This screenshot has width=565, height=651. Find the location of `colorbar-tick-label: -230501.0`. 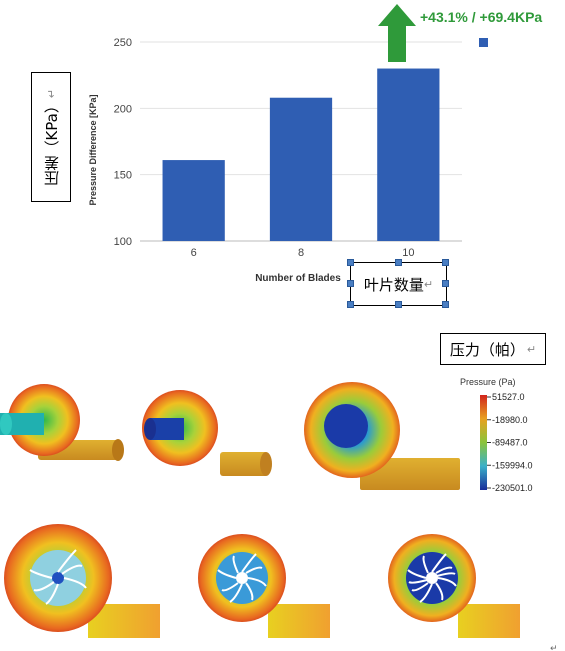

colorbar-tick-label: -230501.0 is located at coordinates (512, 488).